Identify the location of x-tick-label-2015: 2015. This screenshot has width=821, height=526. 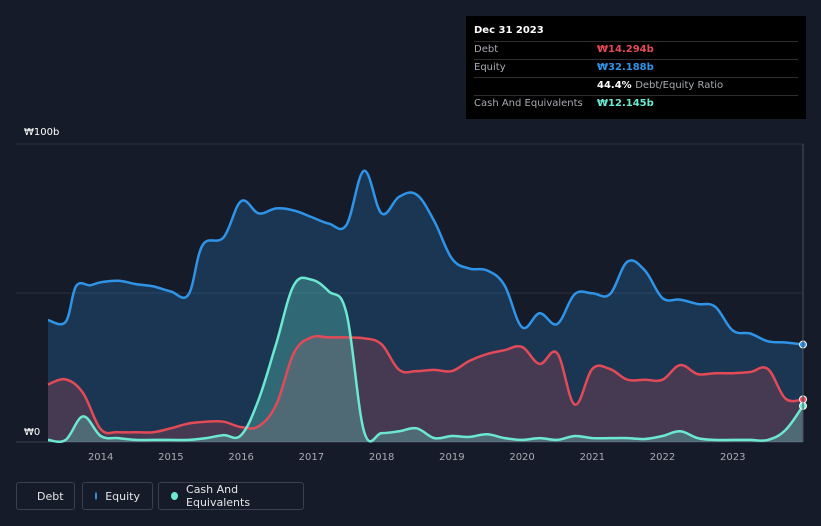
(170, 457).